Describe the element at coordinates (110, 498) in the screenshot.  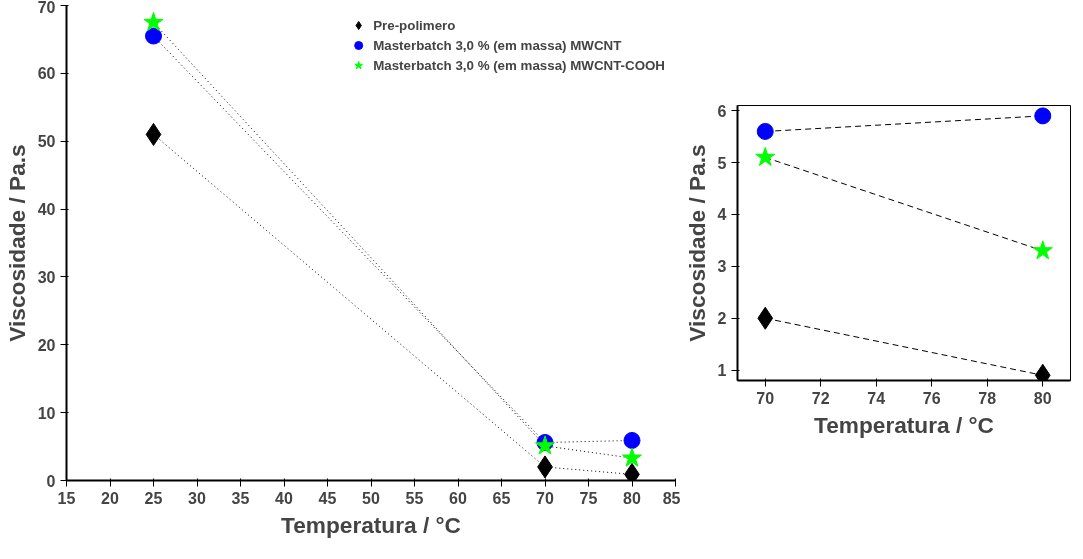
I see `x-tick-label: 20` at that location.